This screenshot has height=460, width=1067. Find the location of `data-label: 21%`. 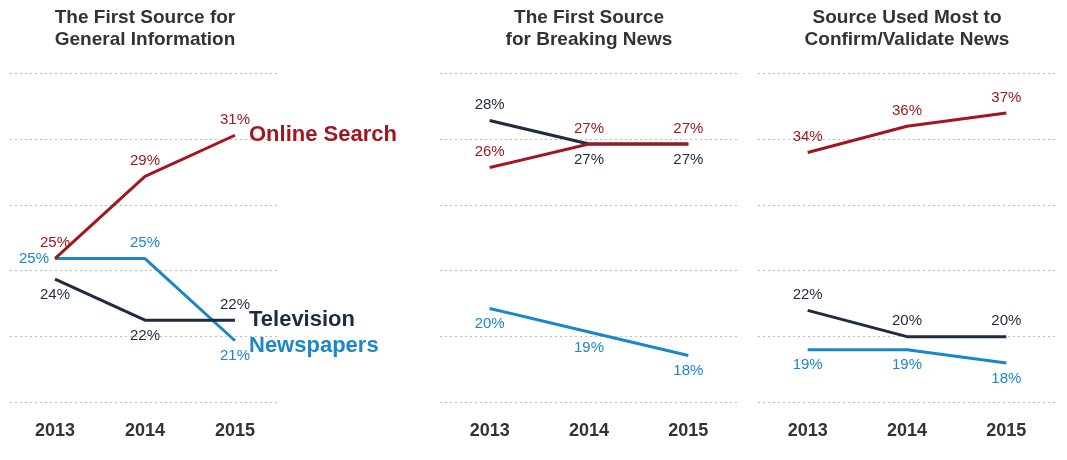

data-label: 21% is located at coordinates (235, 355).